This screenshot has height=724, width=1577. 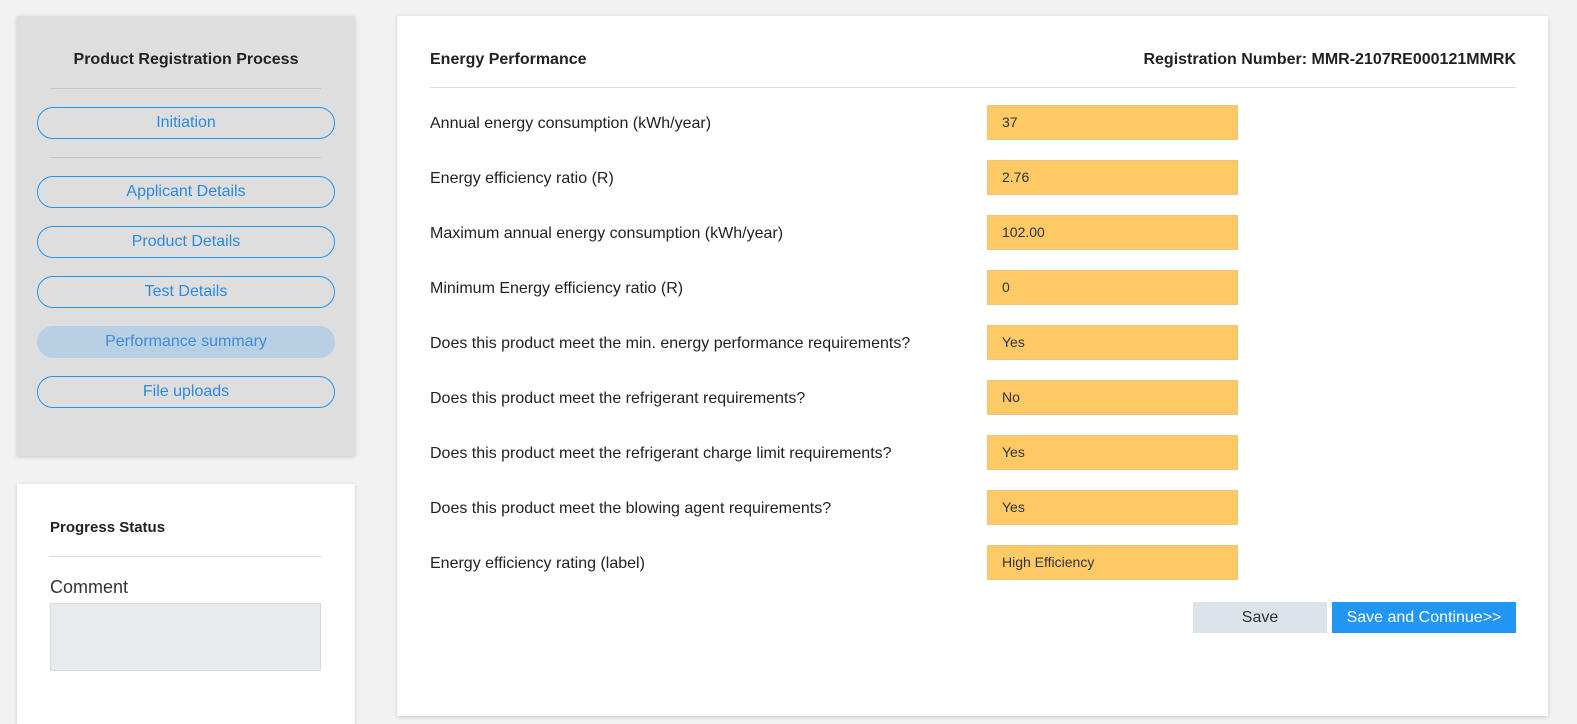 What do you see at coordinates (108, 527) in the screenshot?
I see `progress-title: Progress Status` at bounding box center [108, 527].